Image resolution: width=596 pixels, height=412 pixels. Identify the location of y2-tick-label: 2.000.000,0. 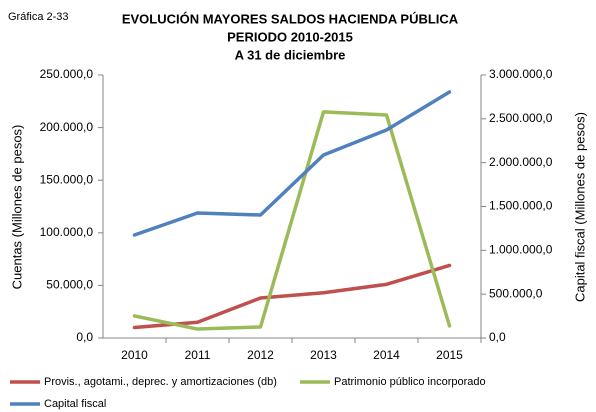
(521, 162).